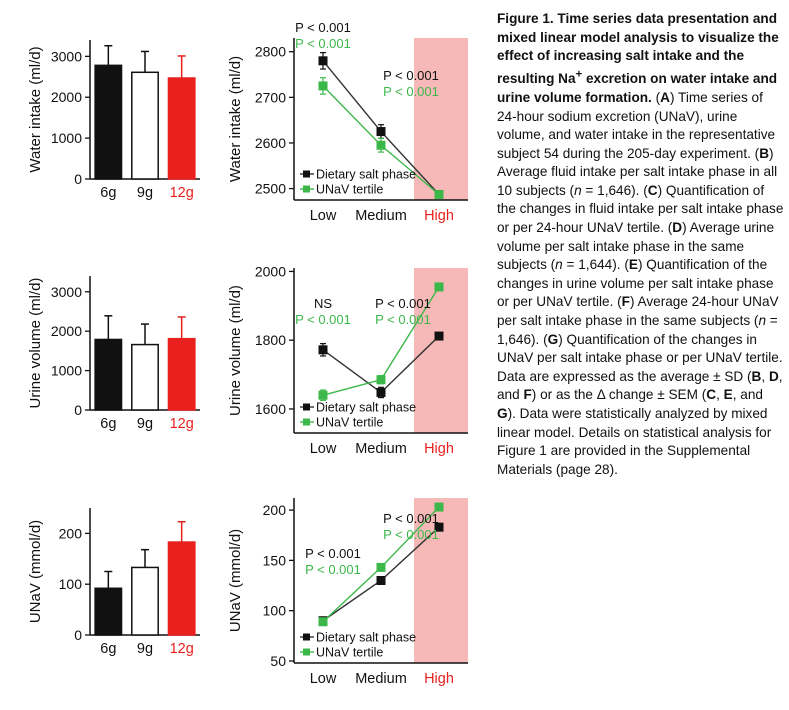 The image size is (789, 710). What do you see at coordinates (756, 376) in the screenshot?
I see `caption-part: B` at bounding box center [756, 376].